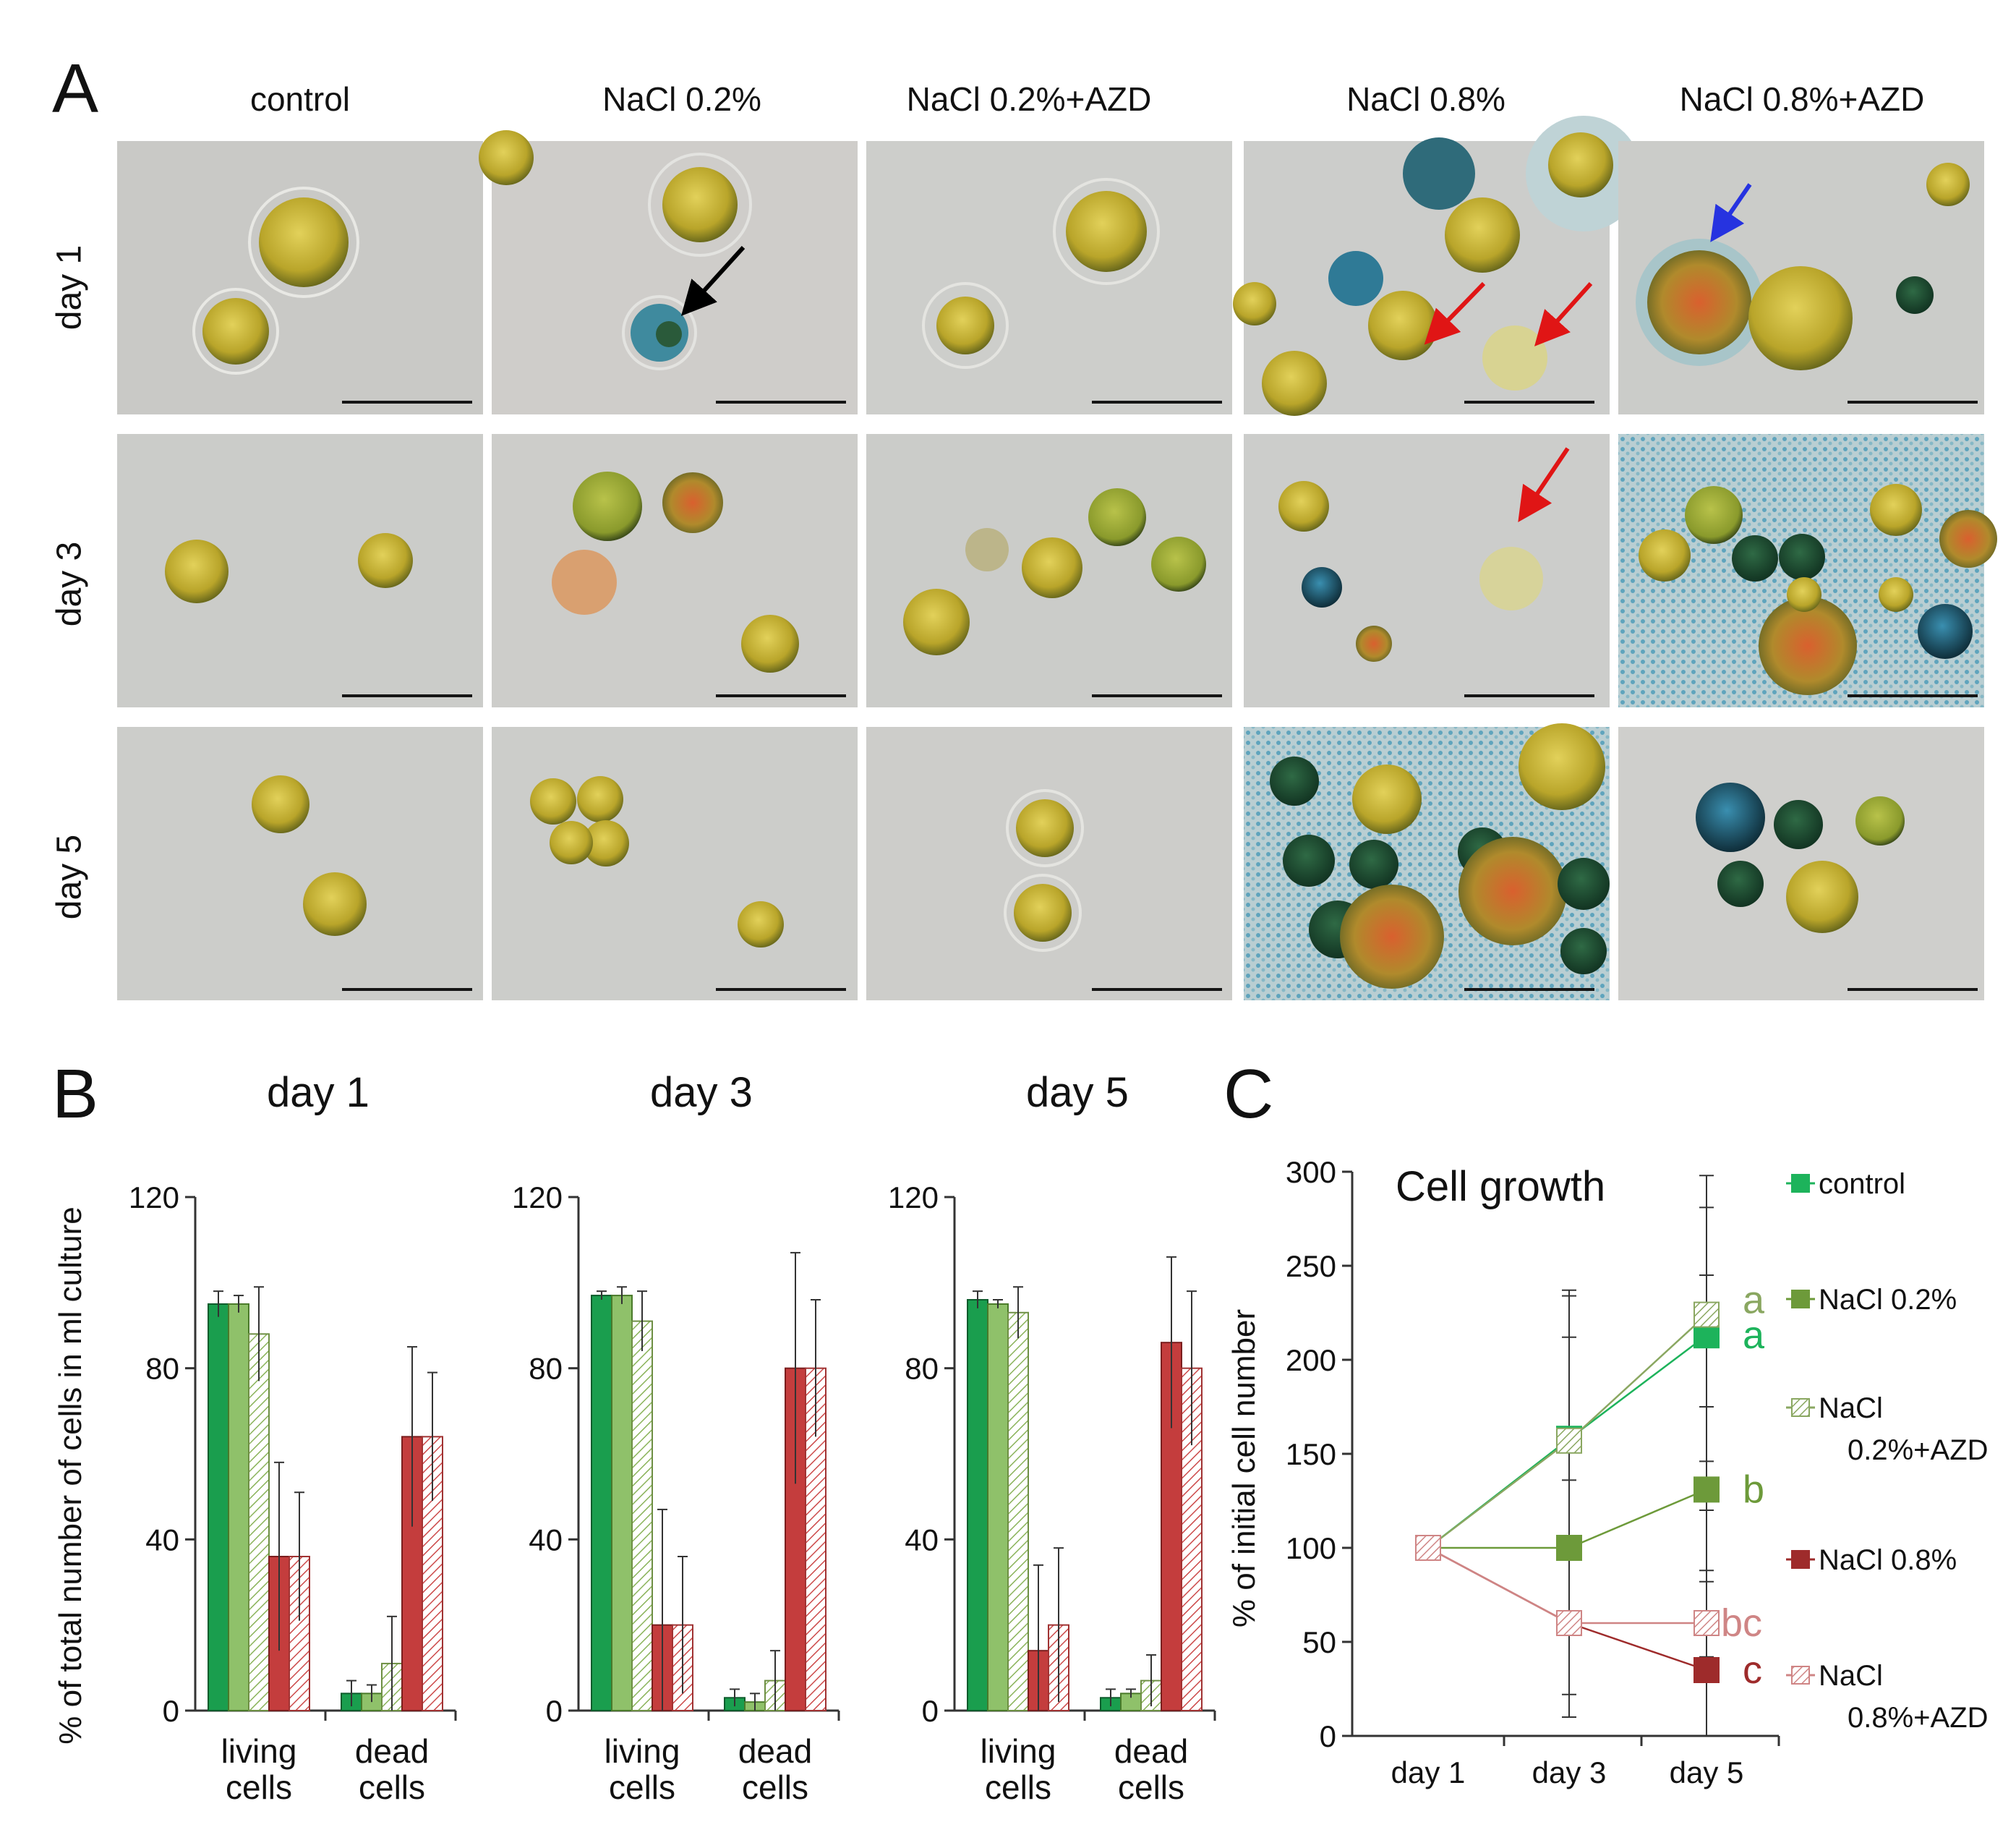 The image size is (2016, 1835). Describe the element at coordinates (259, 1751) in the screenshot. I see `chart0-category-label-0-0: living` at that location.